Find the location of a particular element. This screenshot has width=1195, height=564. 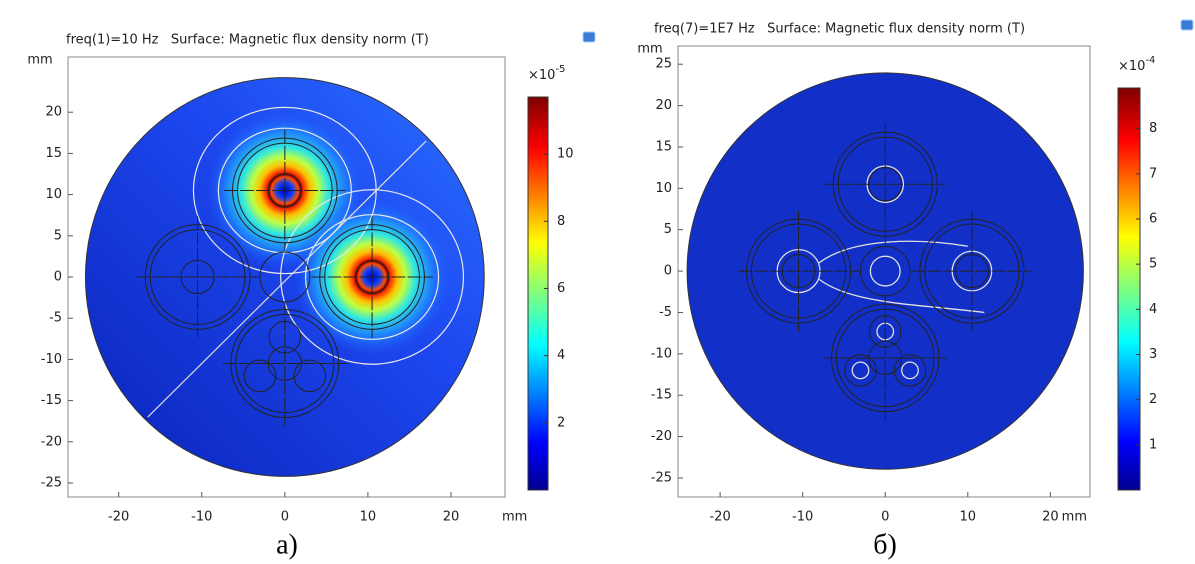

colorbar-tick-label: 5 is located at coordinates (1153, 264).